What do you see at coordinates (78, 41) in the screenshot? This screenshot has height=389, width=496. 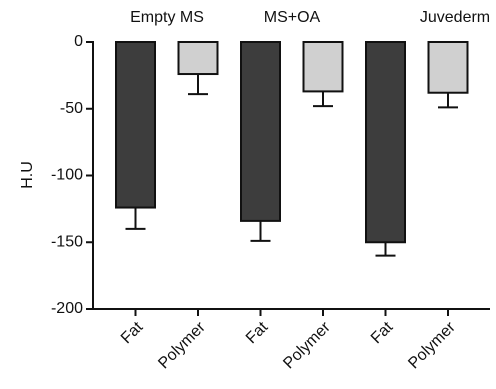 I see `y-tick-label: 0` at bounding box center [78, 41].